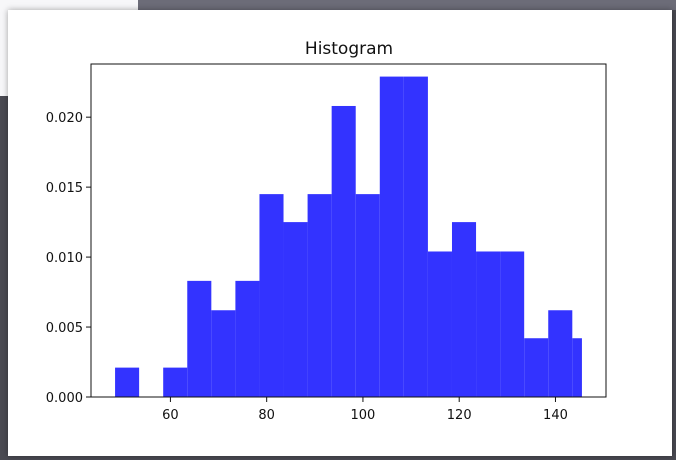  Describe the element at coordinates (363, 415) in the screenshot. I see `x-tick-label: 100` at that location.